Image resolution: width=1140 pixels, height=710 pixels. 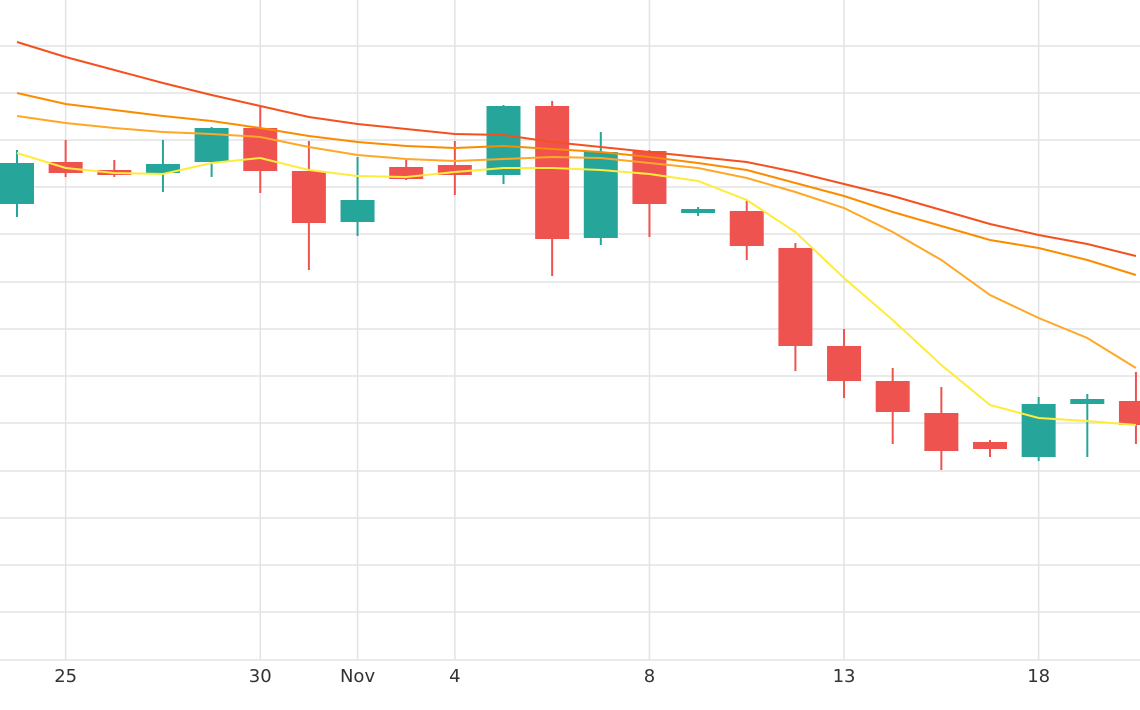 I want to click on x-tick-label: 8, so click(x=649, y=676).